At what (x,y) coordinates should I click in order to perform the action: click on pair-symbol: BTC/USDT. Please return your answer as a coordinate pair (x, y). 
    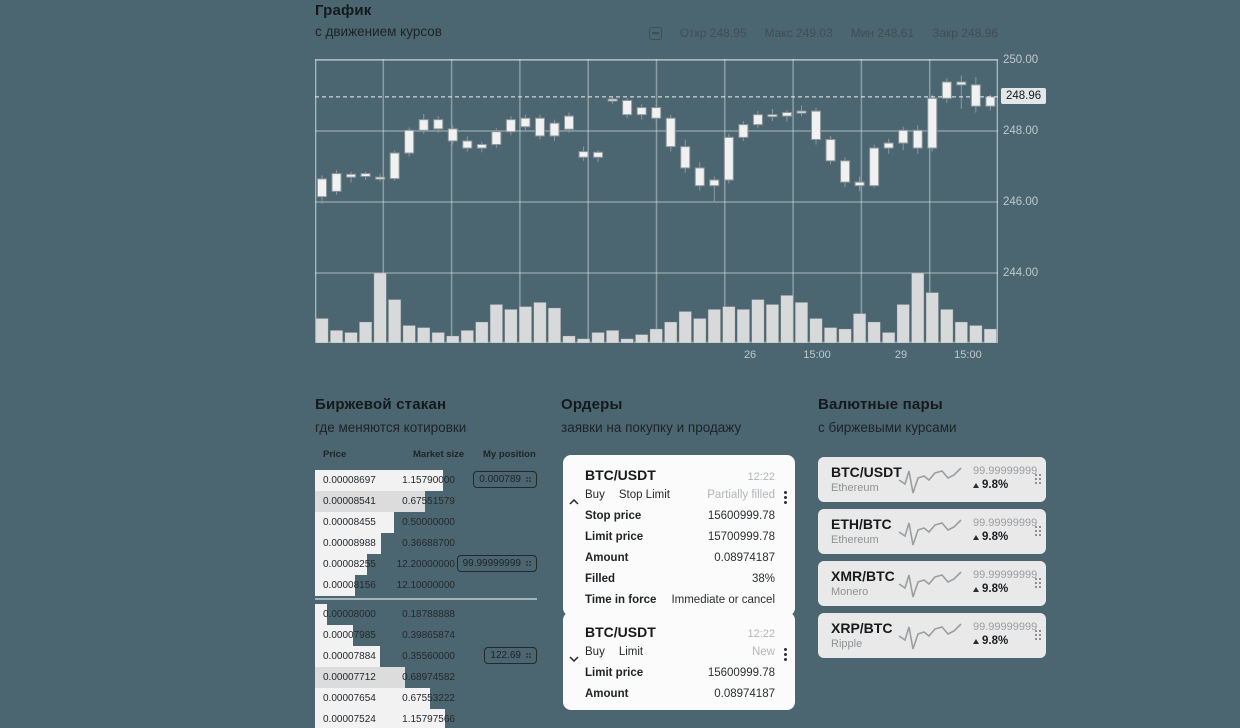
    Looking at the image, I should click on (866, 472).